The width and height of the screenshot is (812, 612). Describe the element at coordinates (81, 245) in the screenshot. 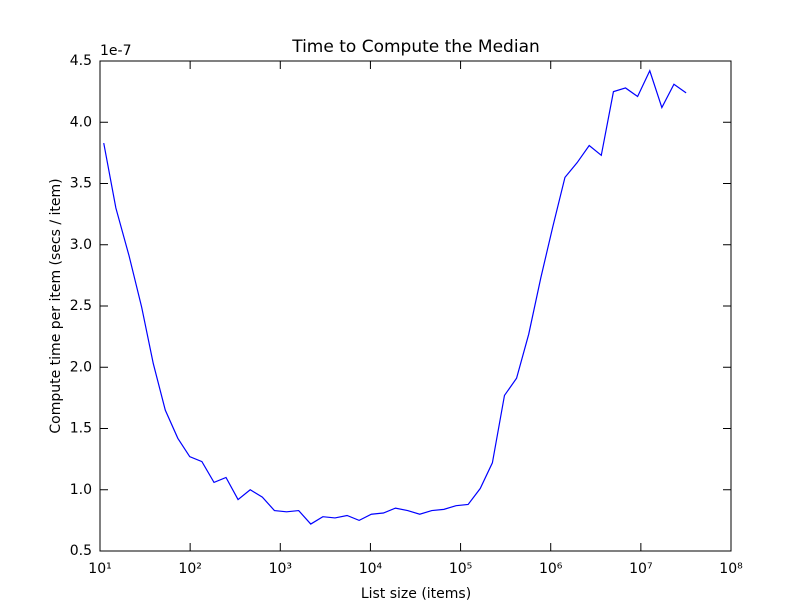

I see `y-tick-label: 3.0` at that location.